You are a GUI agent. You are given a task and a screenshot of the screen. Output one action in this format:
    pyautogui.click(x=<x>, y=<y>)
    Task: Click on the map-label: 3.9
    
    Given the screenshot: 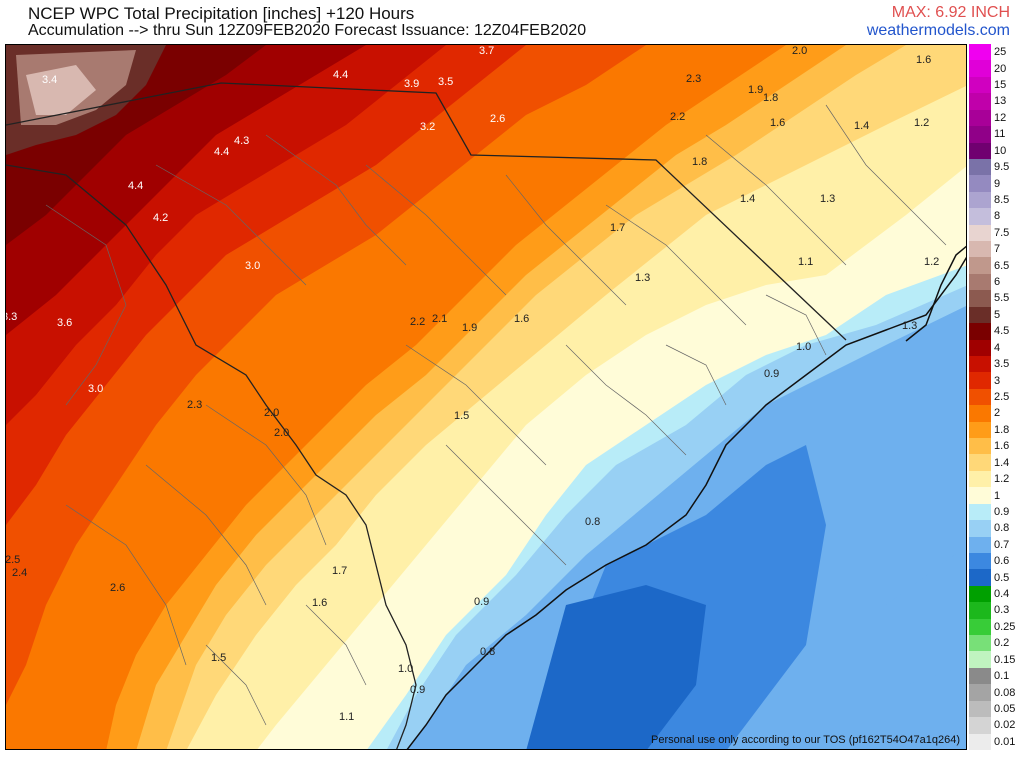 What is the action you would take?
    pyautogui.click(x=411, y=84)
    